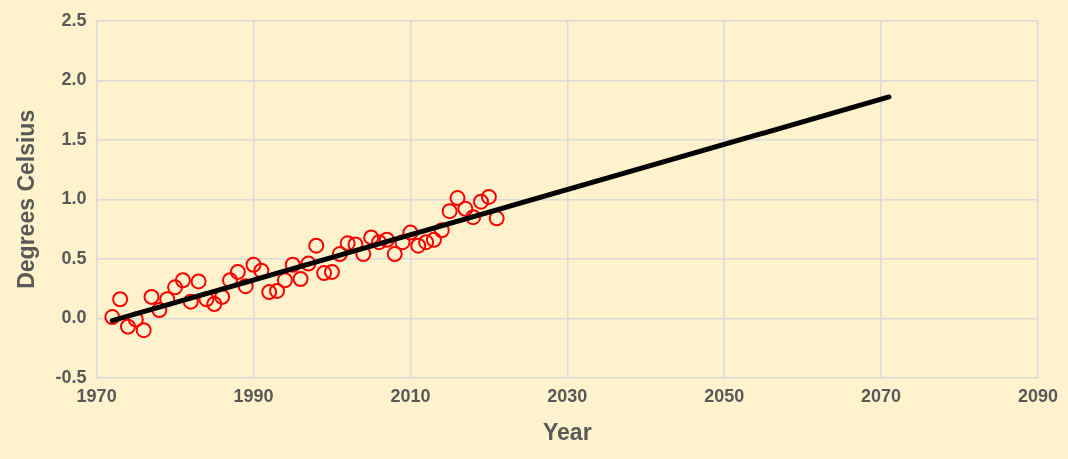  What do you see at coordinates (253, 395) in the screenshot?
I see `x-tick-label: 1990` at bounding box center [253, 395].